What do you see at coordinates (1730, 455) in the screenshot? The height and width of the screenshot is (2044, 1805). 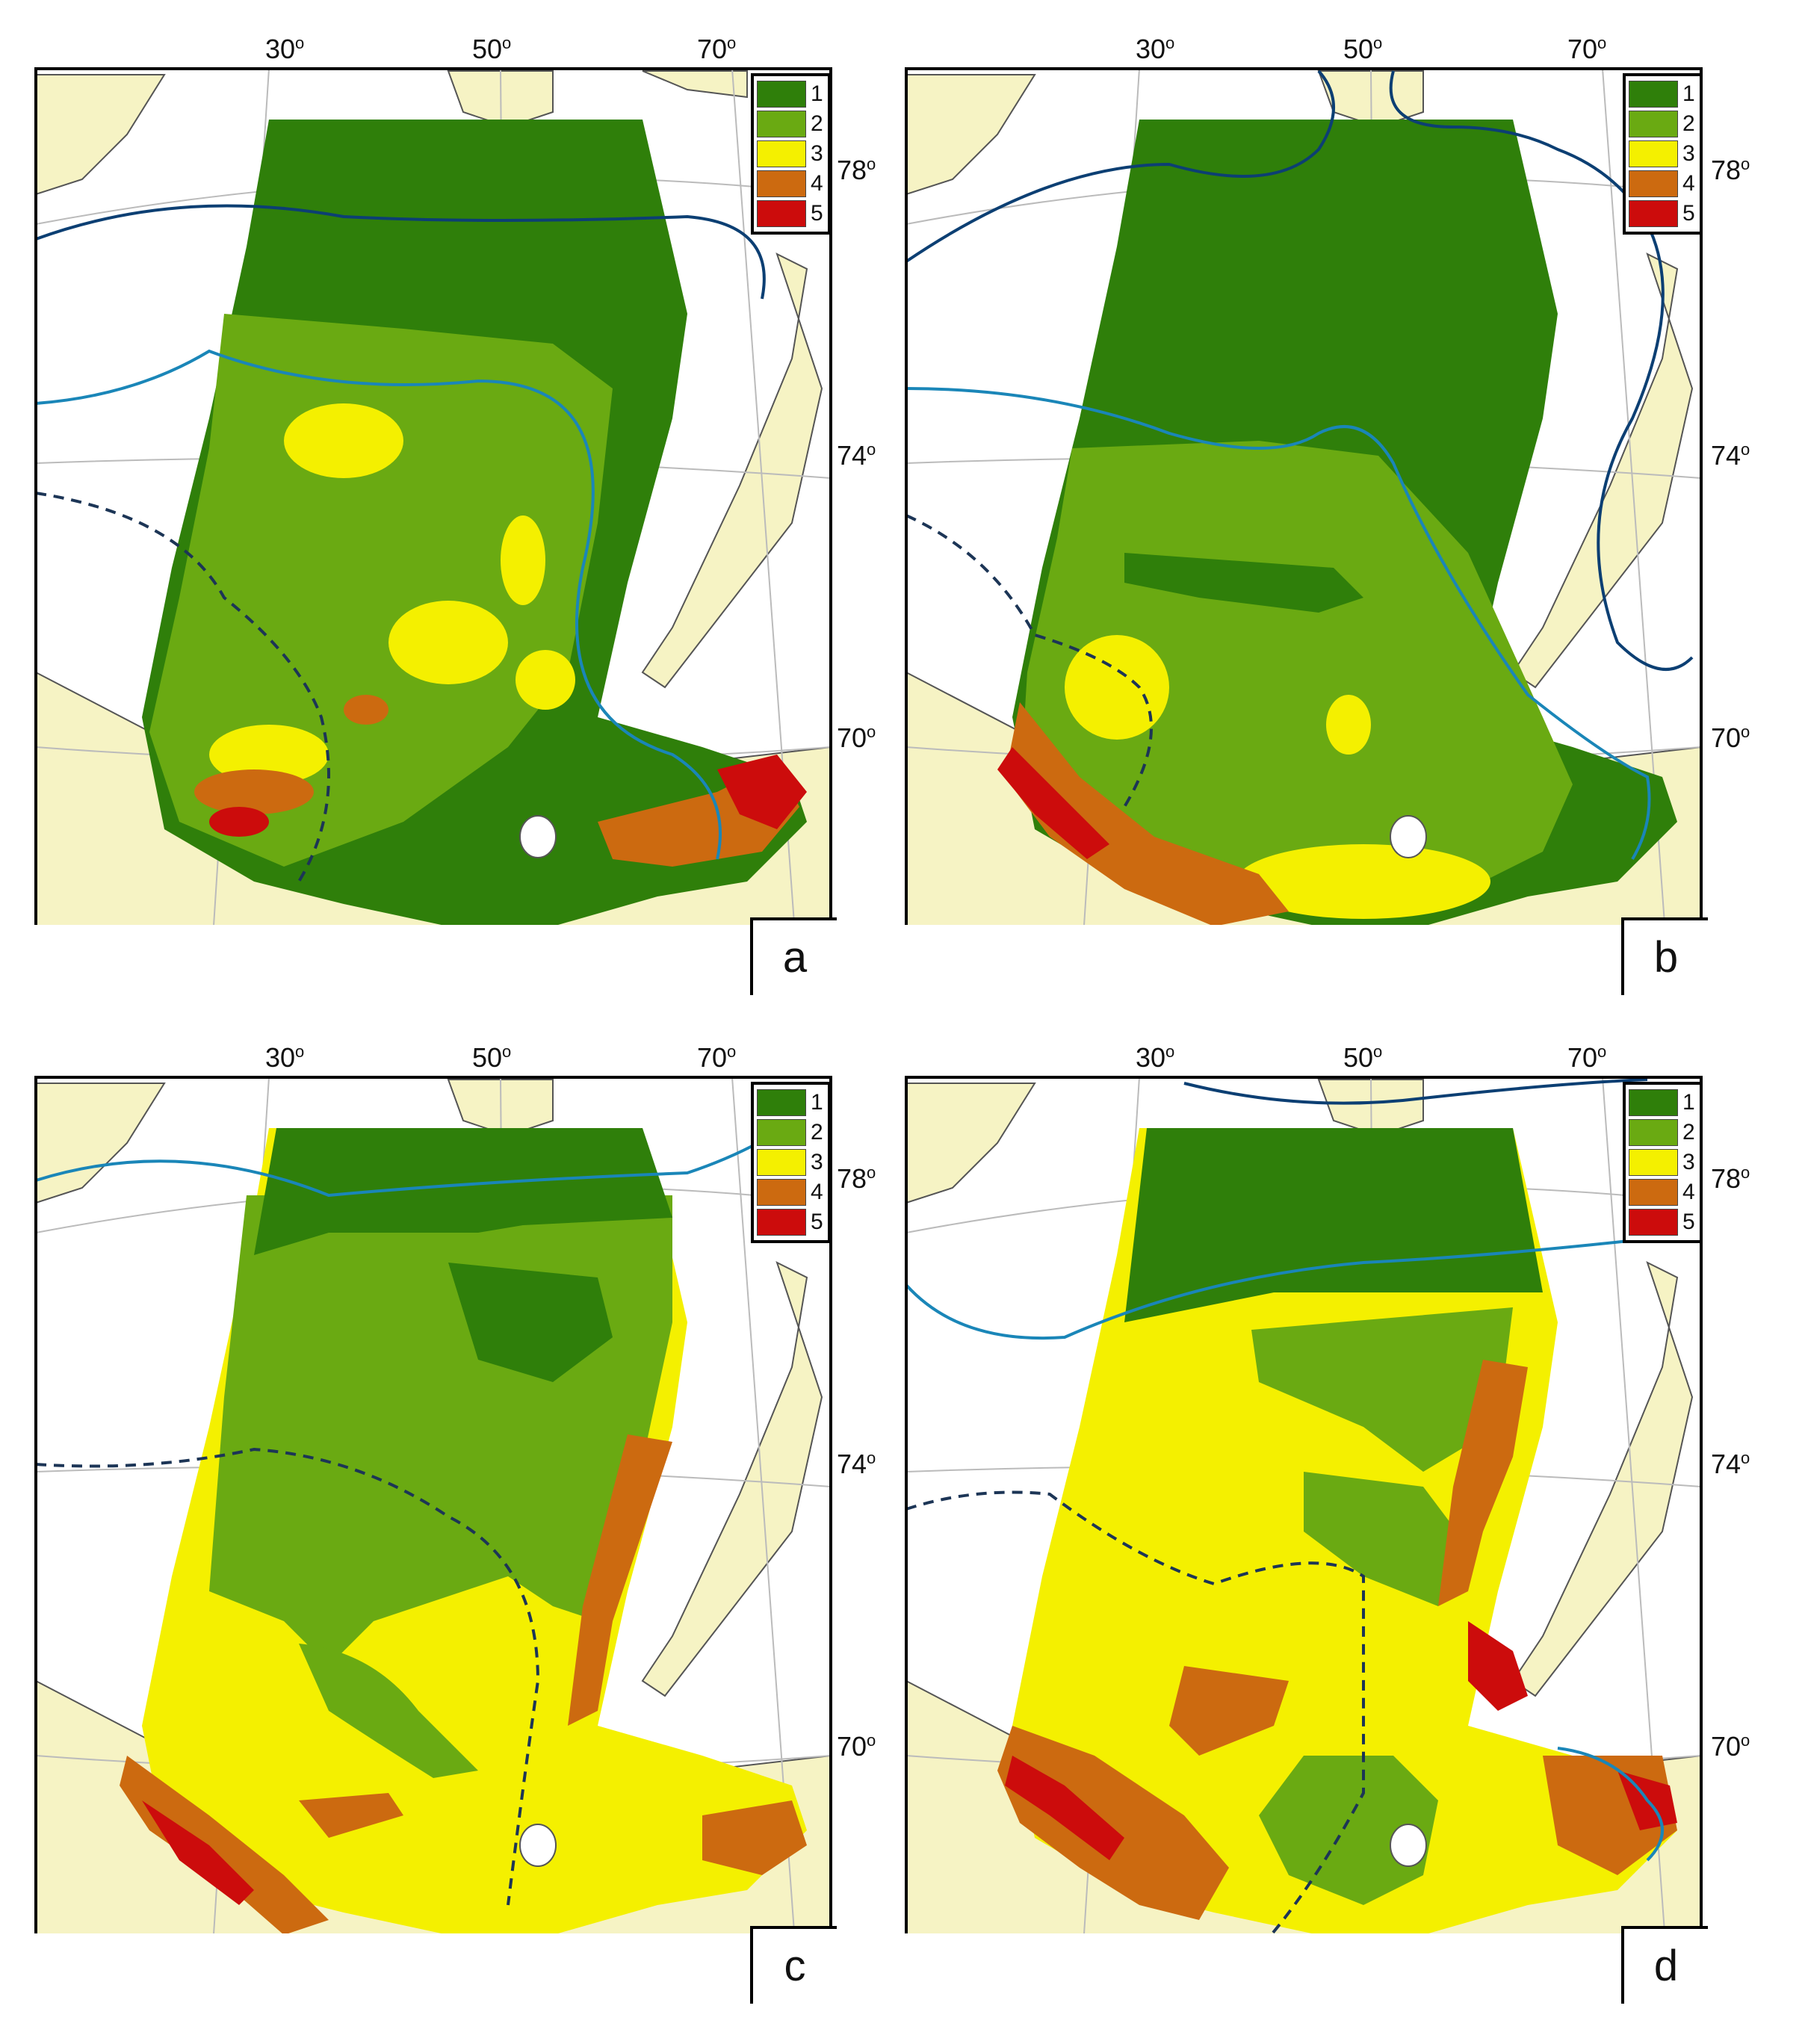 I see `lat-label-74-b: 74o` at bounding box center [1730, 455].